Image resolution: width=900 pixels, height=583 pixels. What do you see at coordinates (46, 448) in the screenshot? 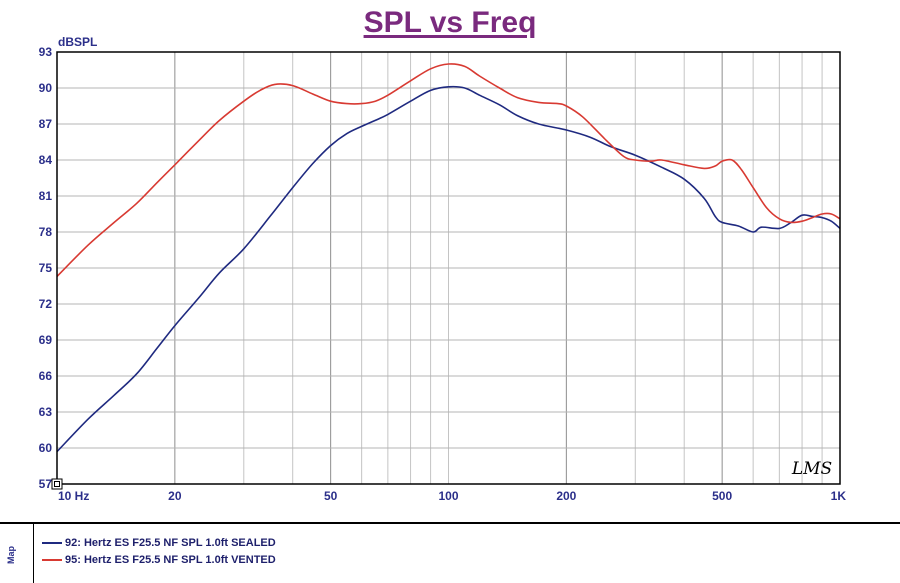
I see `y-tick-label: 60` at bounding box center [46, 448].